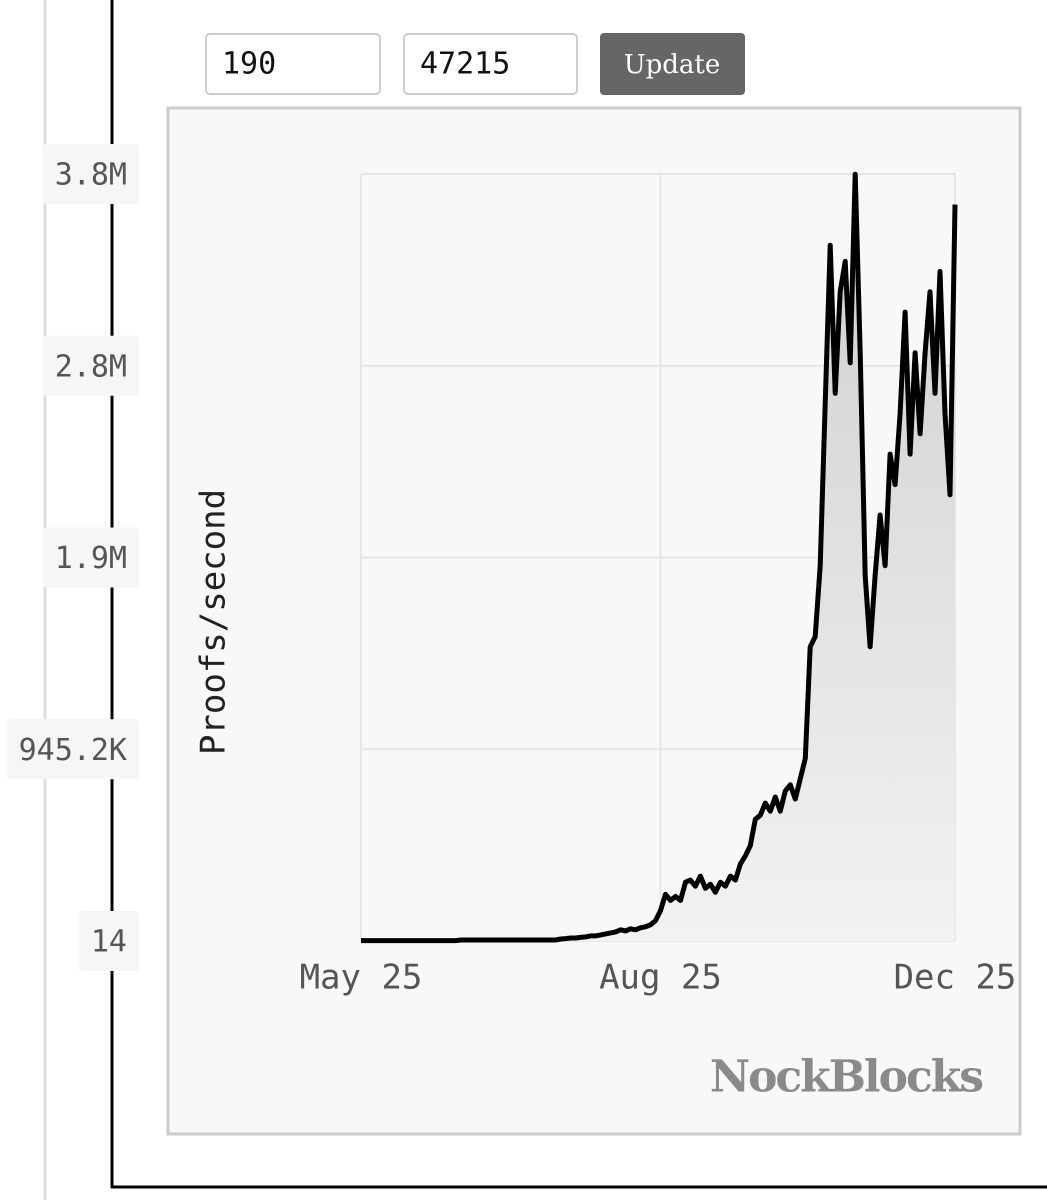 Image resolution: width=1047 pixels, height=1200 pixels. What do you see at coordinates (214, 622) in the screenshot?
I see `y-axis-label: Proofs/second` at bounding box center [214, 622].